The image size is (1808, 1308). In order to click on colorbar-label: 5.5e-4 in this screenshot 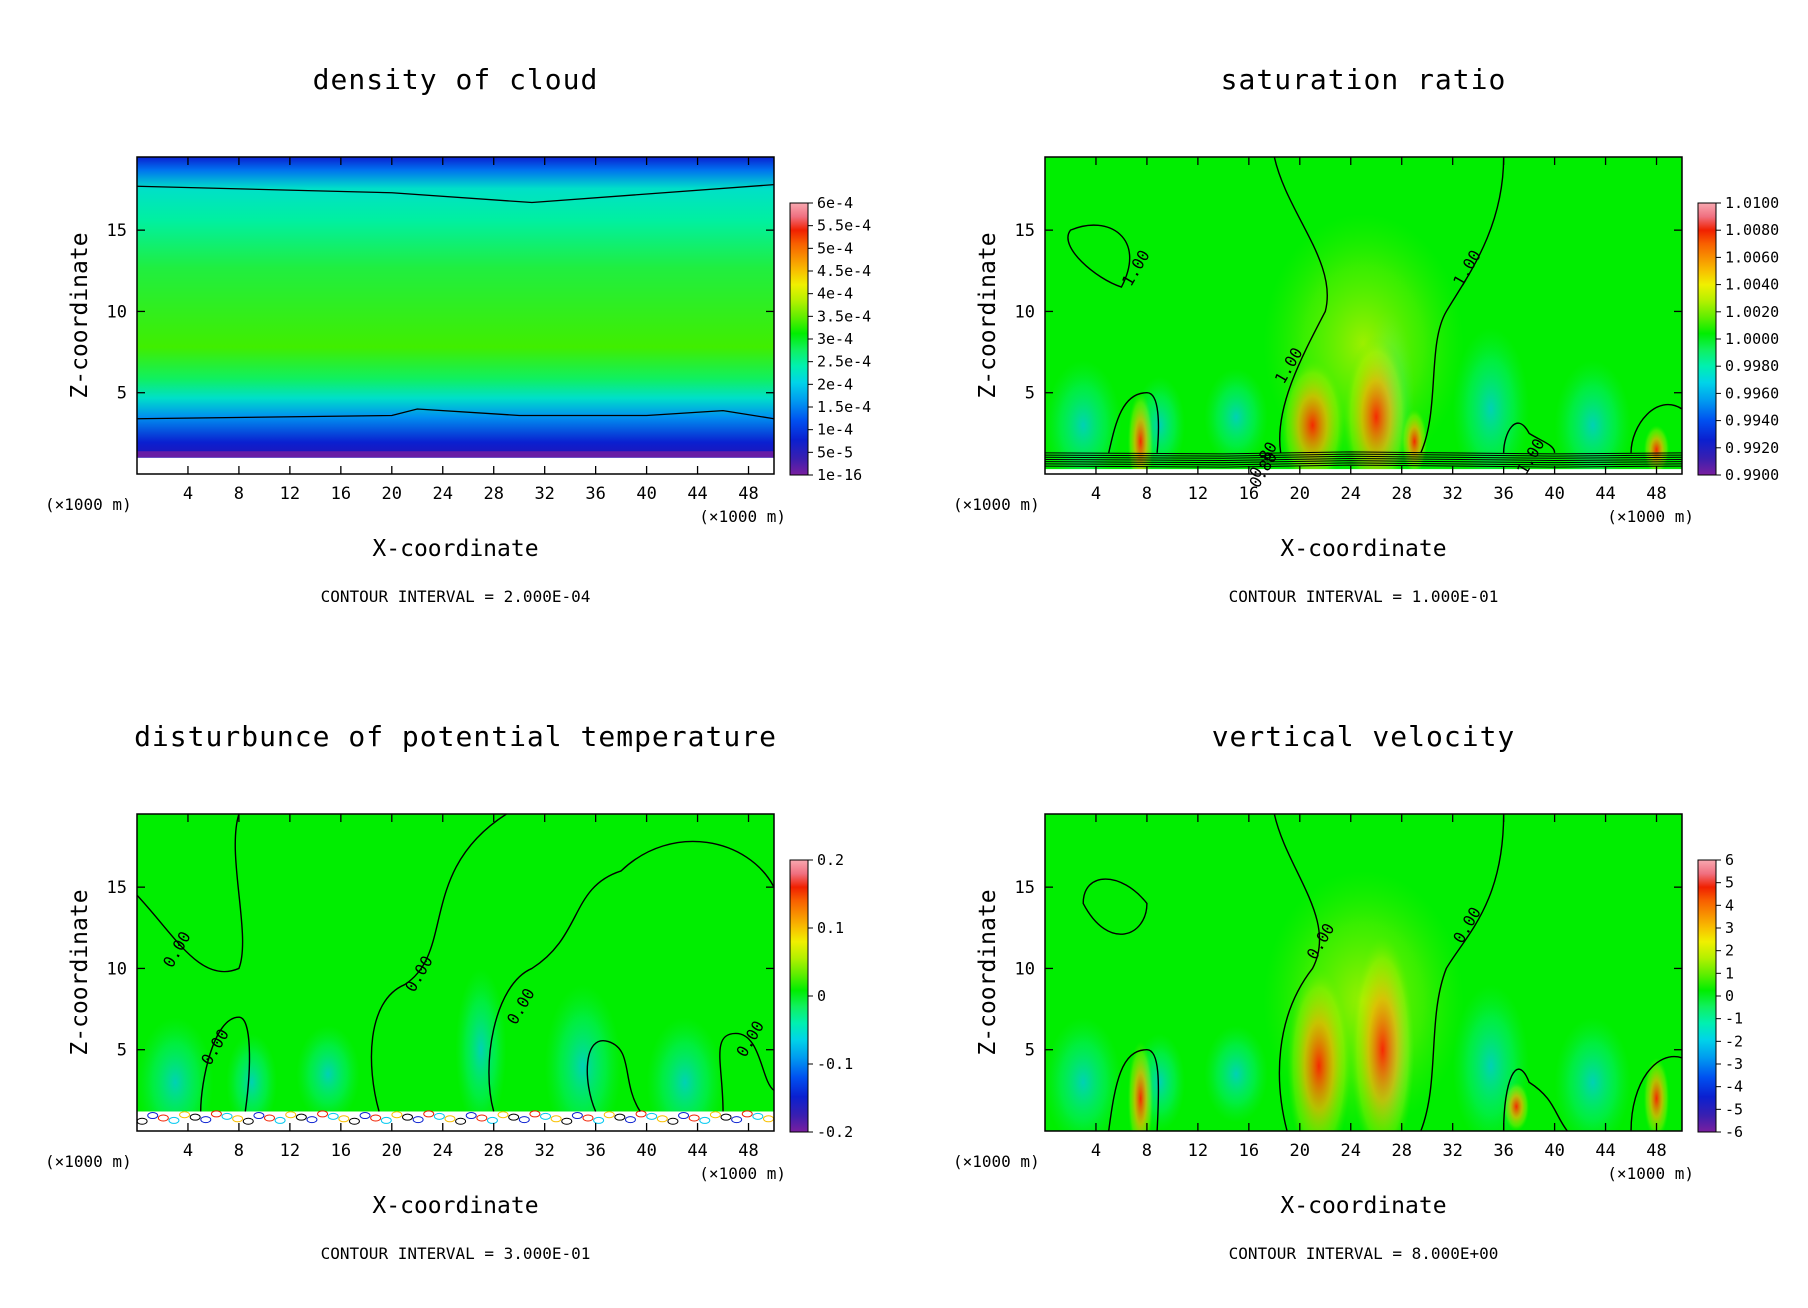, I will do `click(844, 226)`.